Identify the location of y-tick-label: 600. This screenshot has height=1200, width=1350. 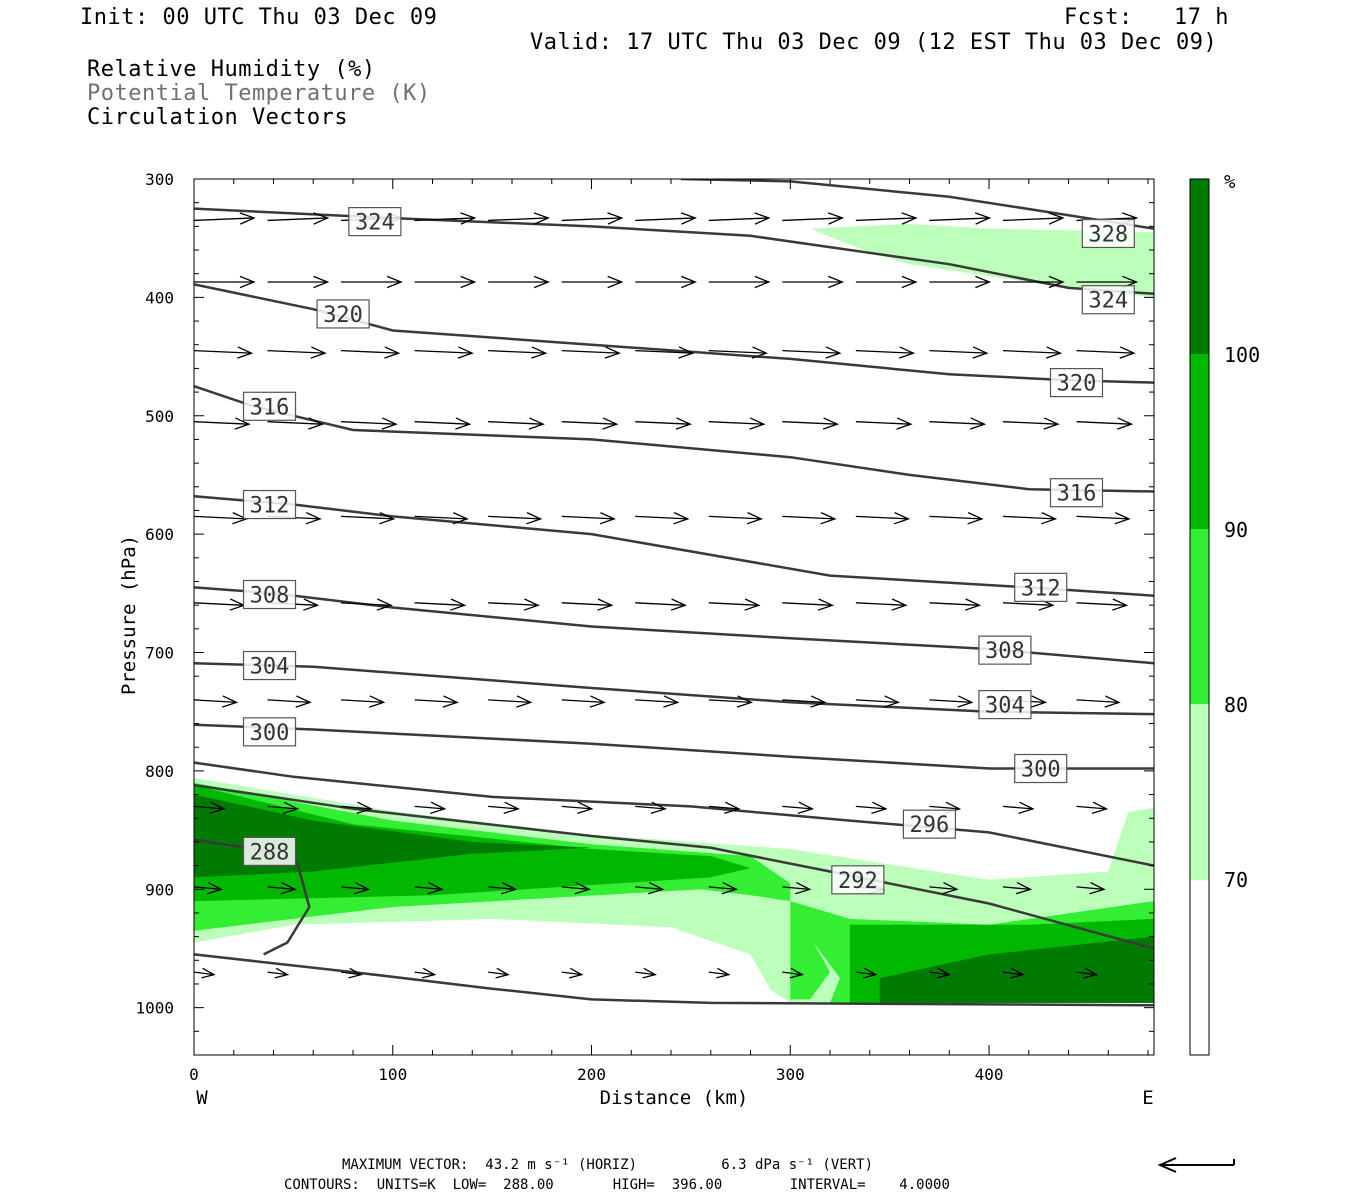
(159, 534).